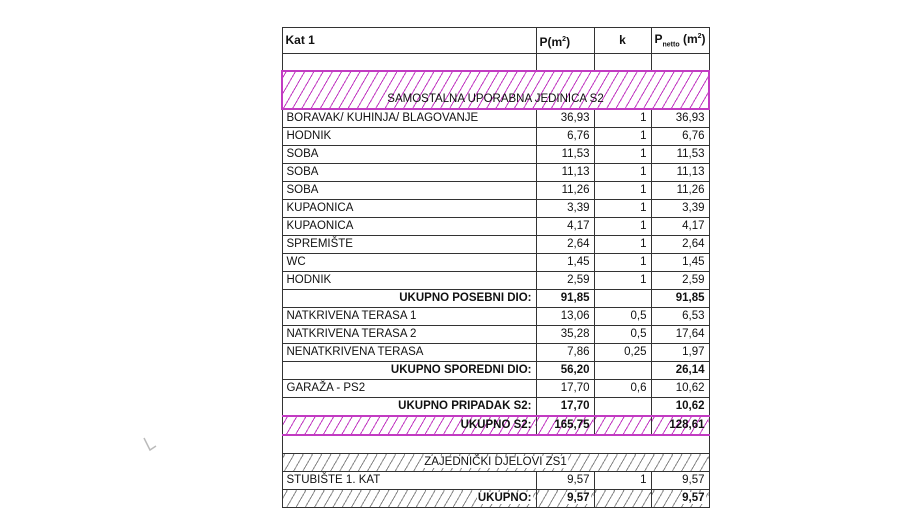 The width and height of the screenshot is (919, 517). Describe the element at coordinates (565, 137) in the screenshot. I see `area-p: 6,76` at that location.